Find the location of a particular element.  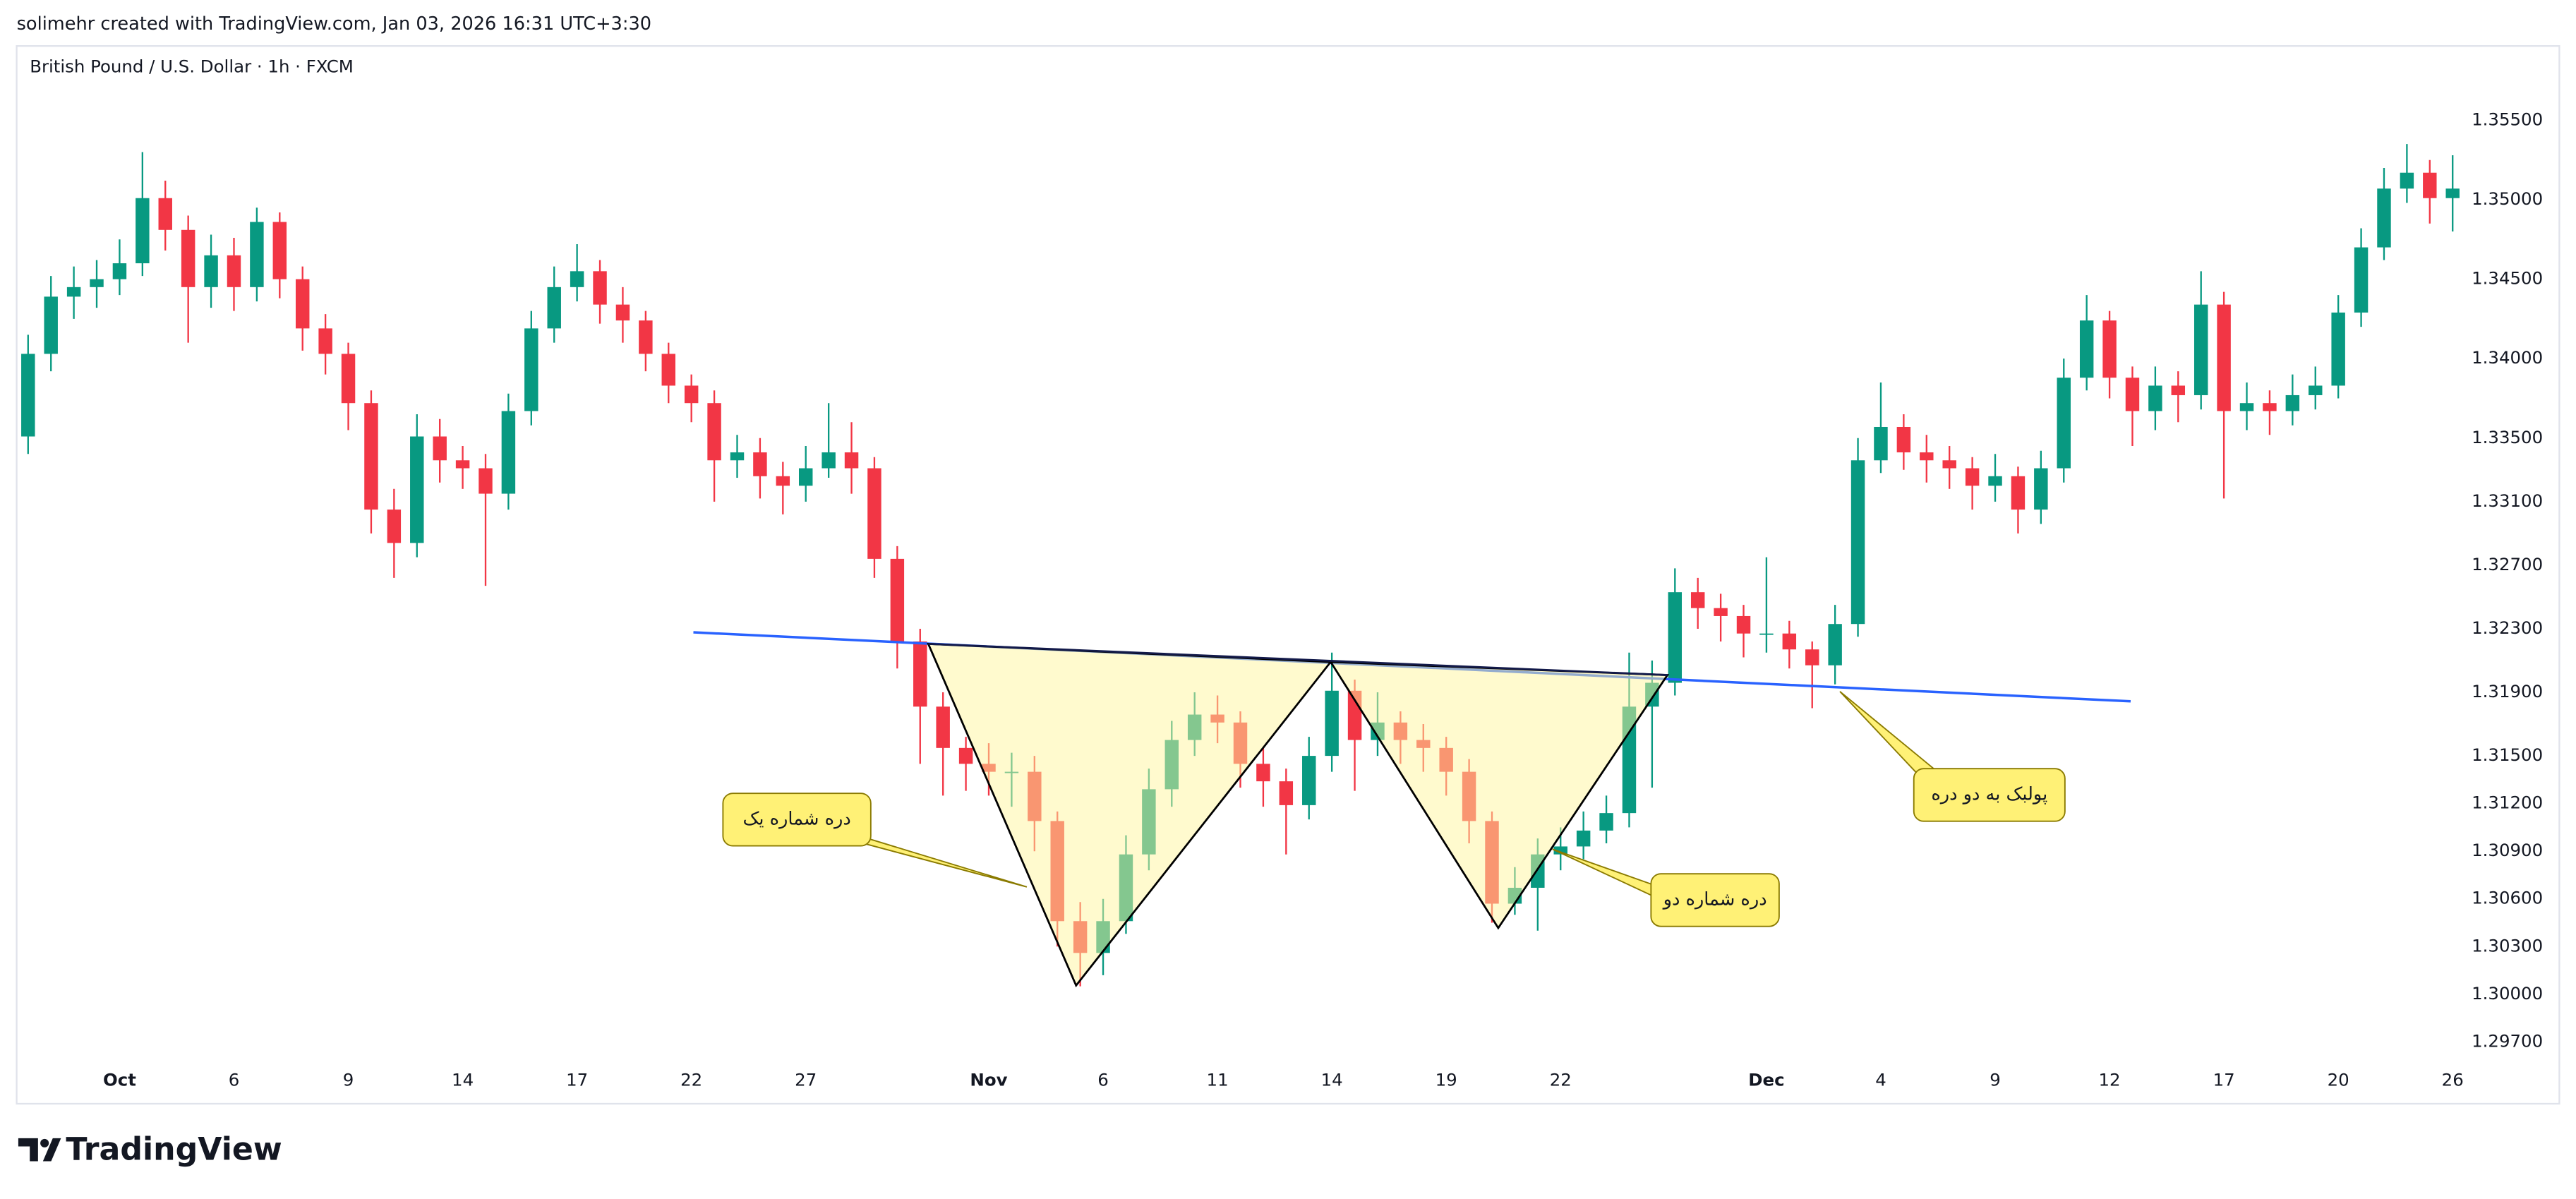

x-tick-label: Nov is located at coordinates (988, 1079).